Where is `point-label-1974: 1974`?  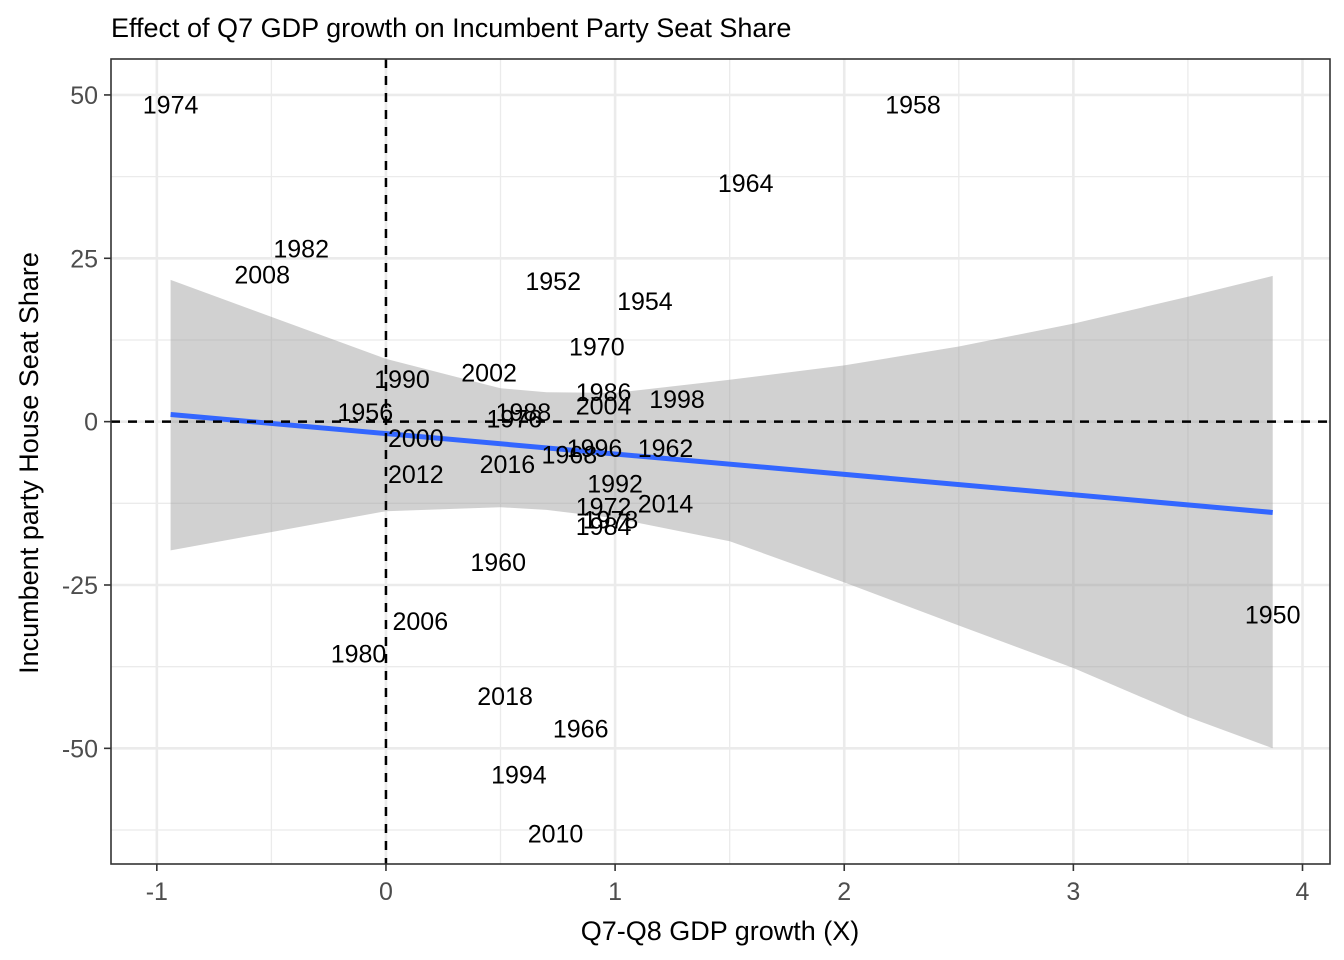 point-label-1974: 1974 is located at coordinates (171, 106).